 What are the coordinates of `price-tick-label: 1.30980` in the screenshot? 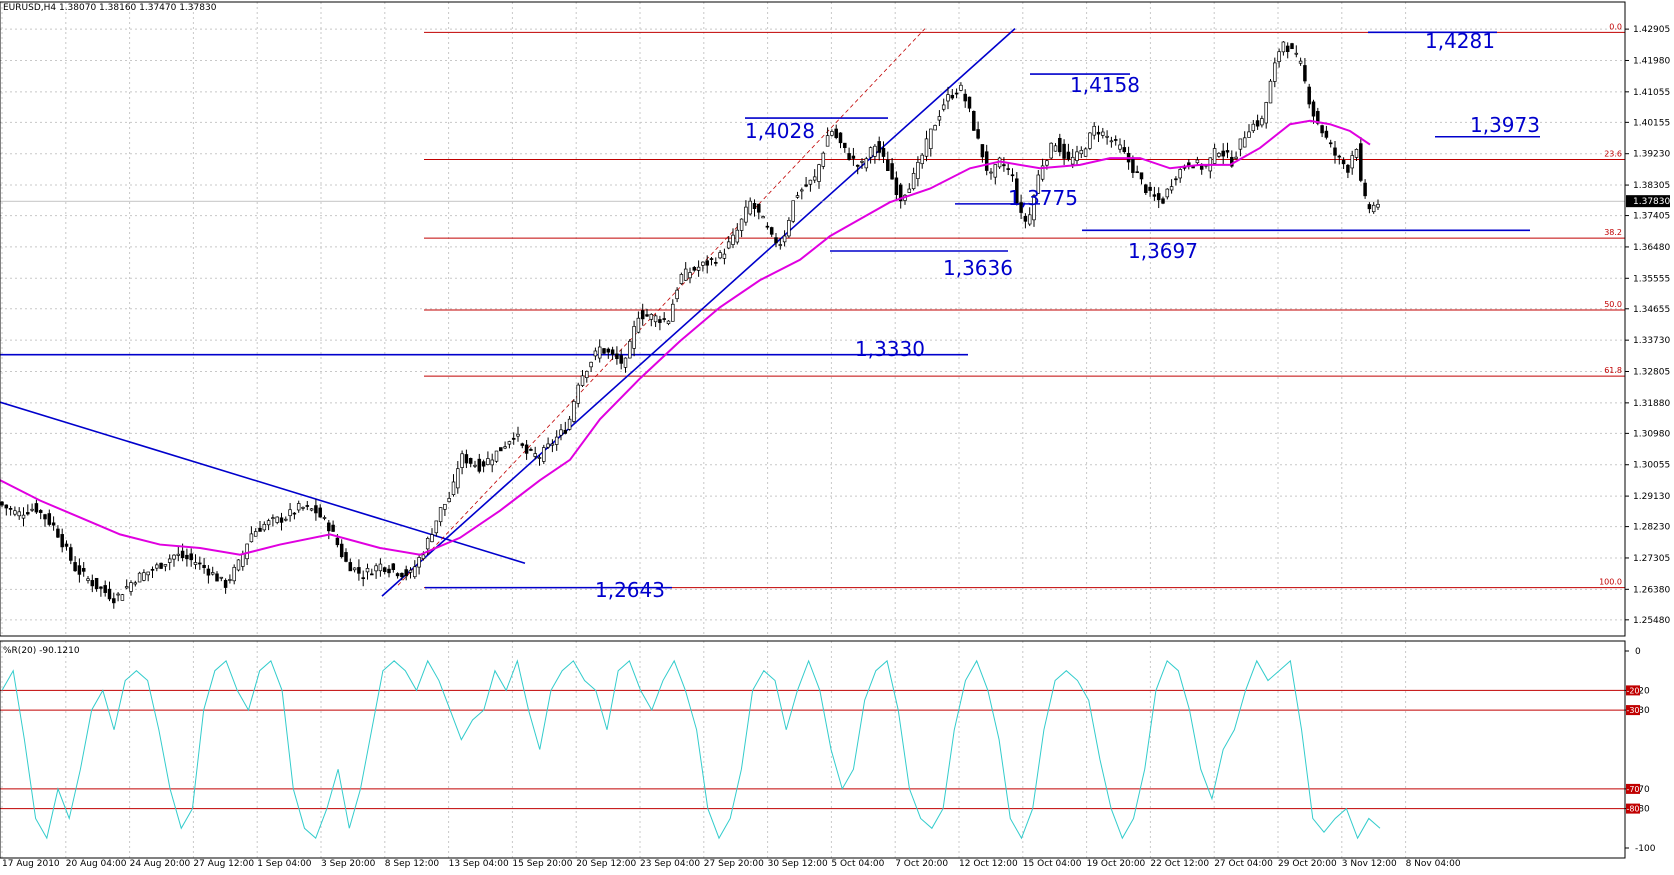 It's located at (1651, 434).